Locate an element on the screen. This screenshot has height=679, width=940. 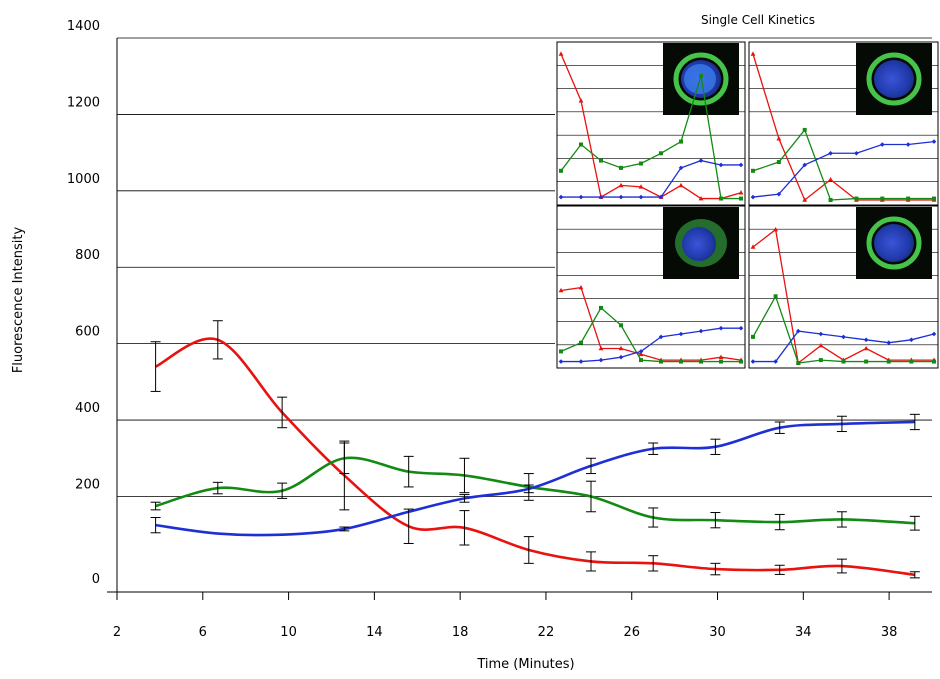
y-tick-label: 1400 is located at coordinates (83, 26).